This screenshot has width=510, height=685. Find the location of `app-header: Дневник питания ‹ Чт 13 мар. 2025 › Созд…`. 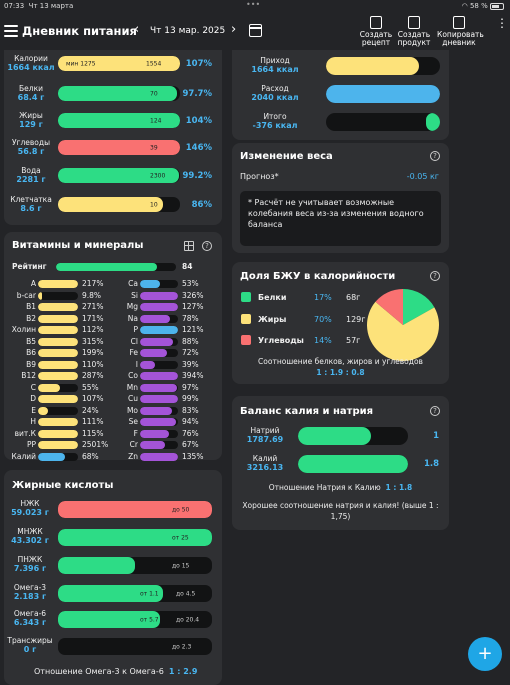

app-header: Дневник питания ‹ Чт 13 мар. 2025 › Созд… is located at coordinates (255, 32).